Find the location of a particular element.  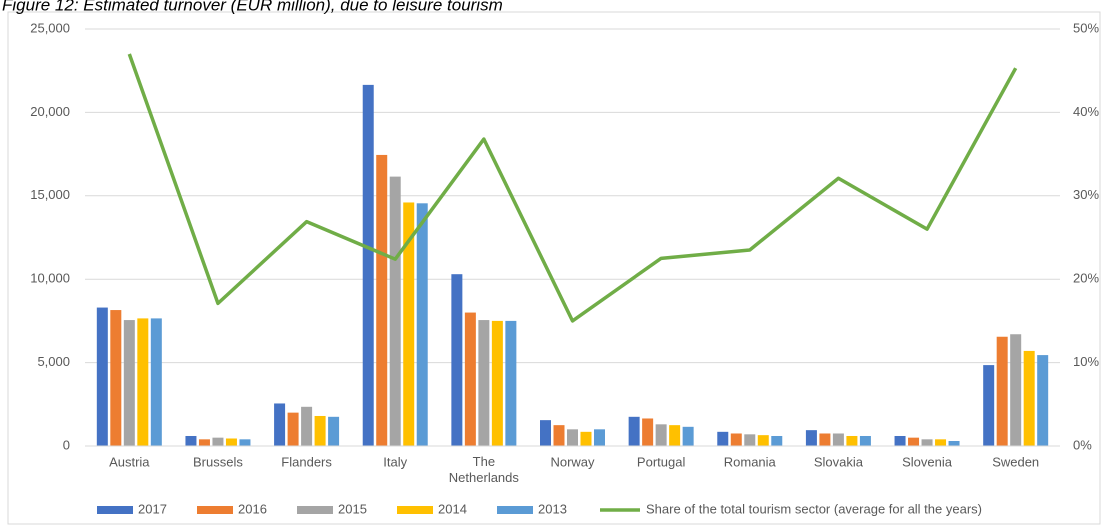

x-tick-label: Austria is located at coordinates (129, 461).